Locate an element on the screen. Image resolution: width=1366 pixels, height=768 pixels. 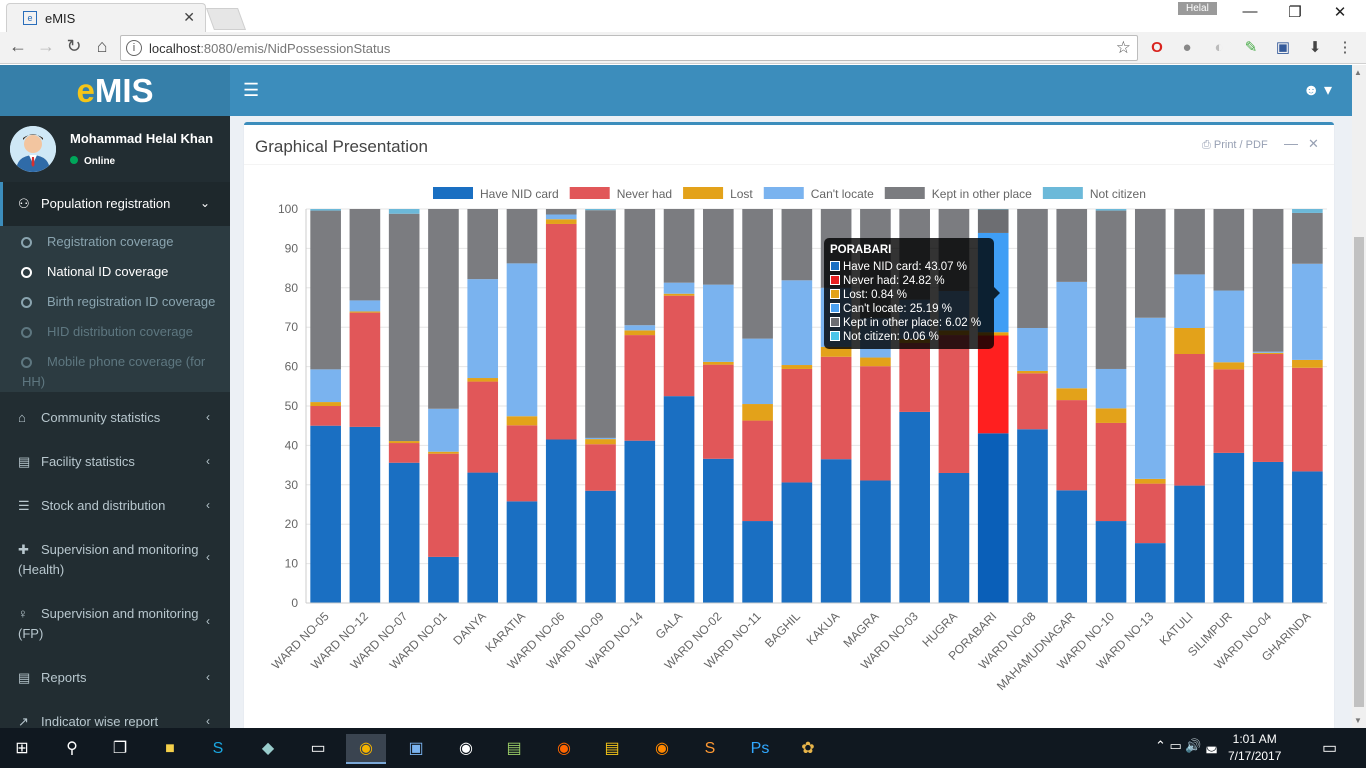
sticky-notes-icon: ■ is located at coordinates (170, 748).